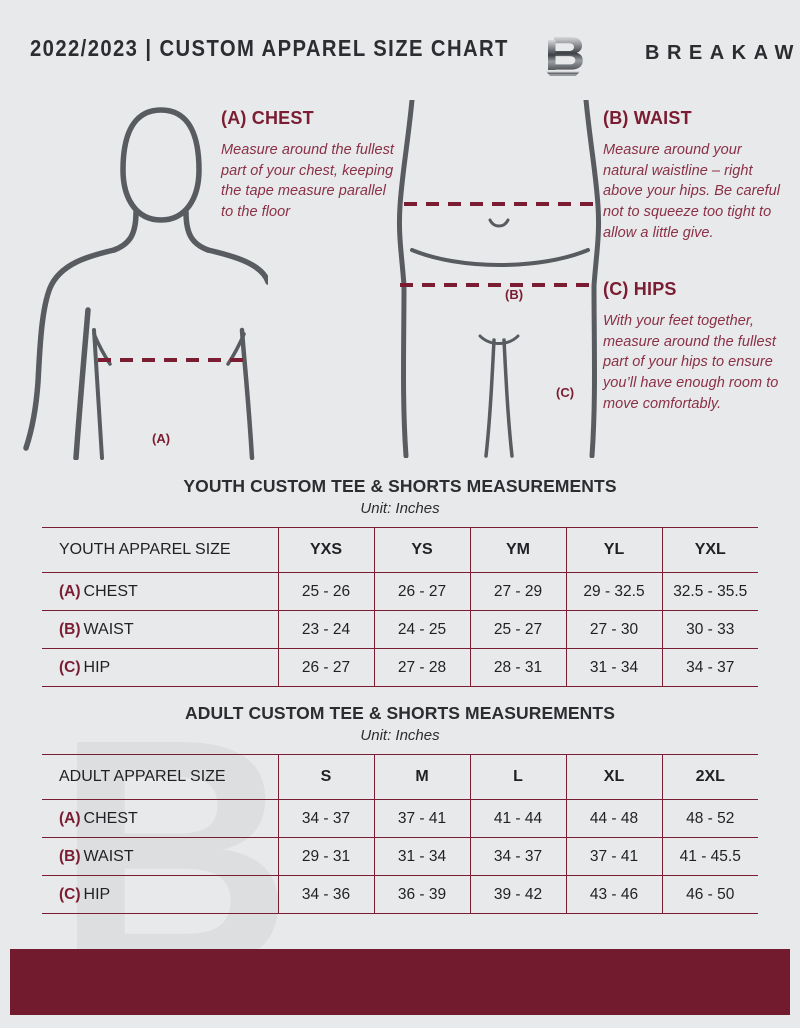 The image size is (800, 1028). Describe the element at coordinates (400, 486) in the screenshot. I see `youth-section-title: YOUTH CUSTOM TEE & SHORTS MEASUREMENTS` at that location.